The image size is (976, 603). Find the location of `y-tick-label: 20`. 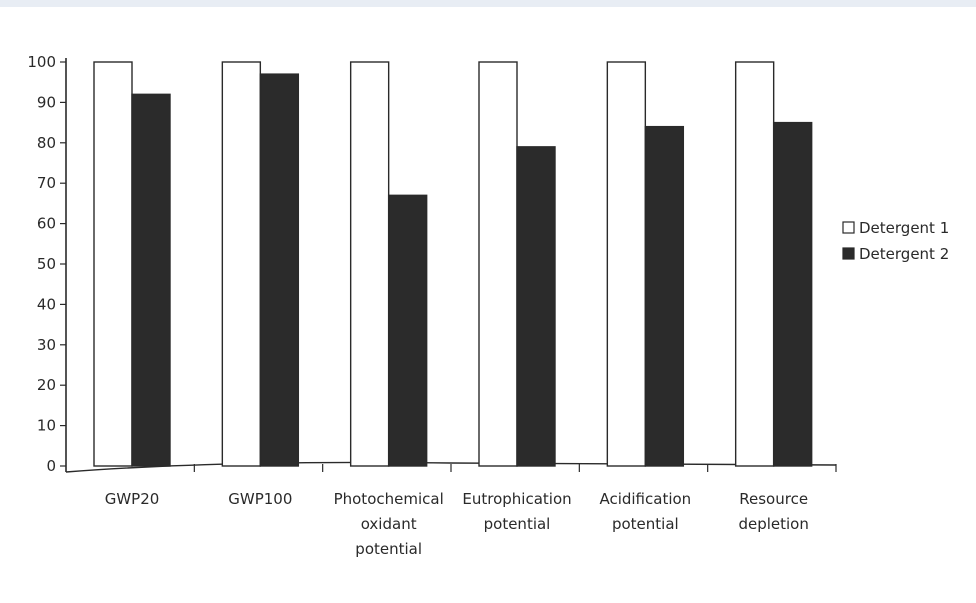

y-tick-label: 20 is located at coordinates (46, 385).